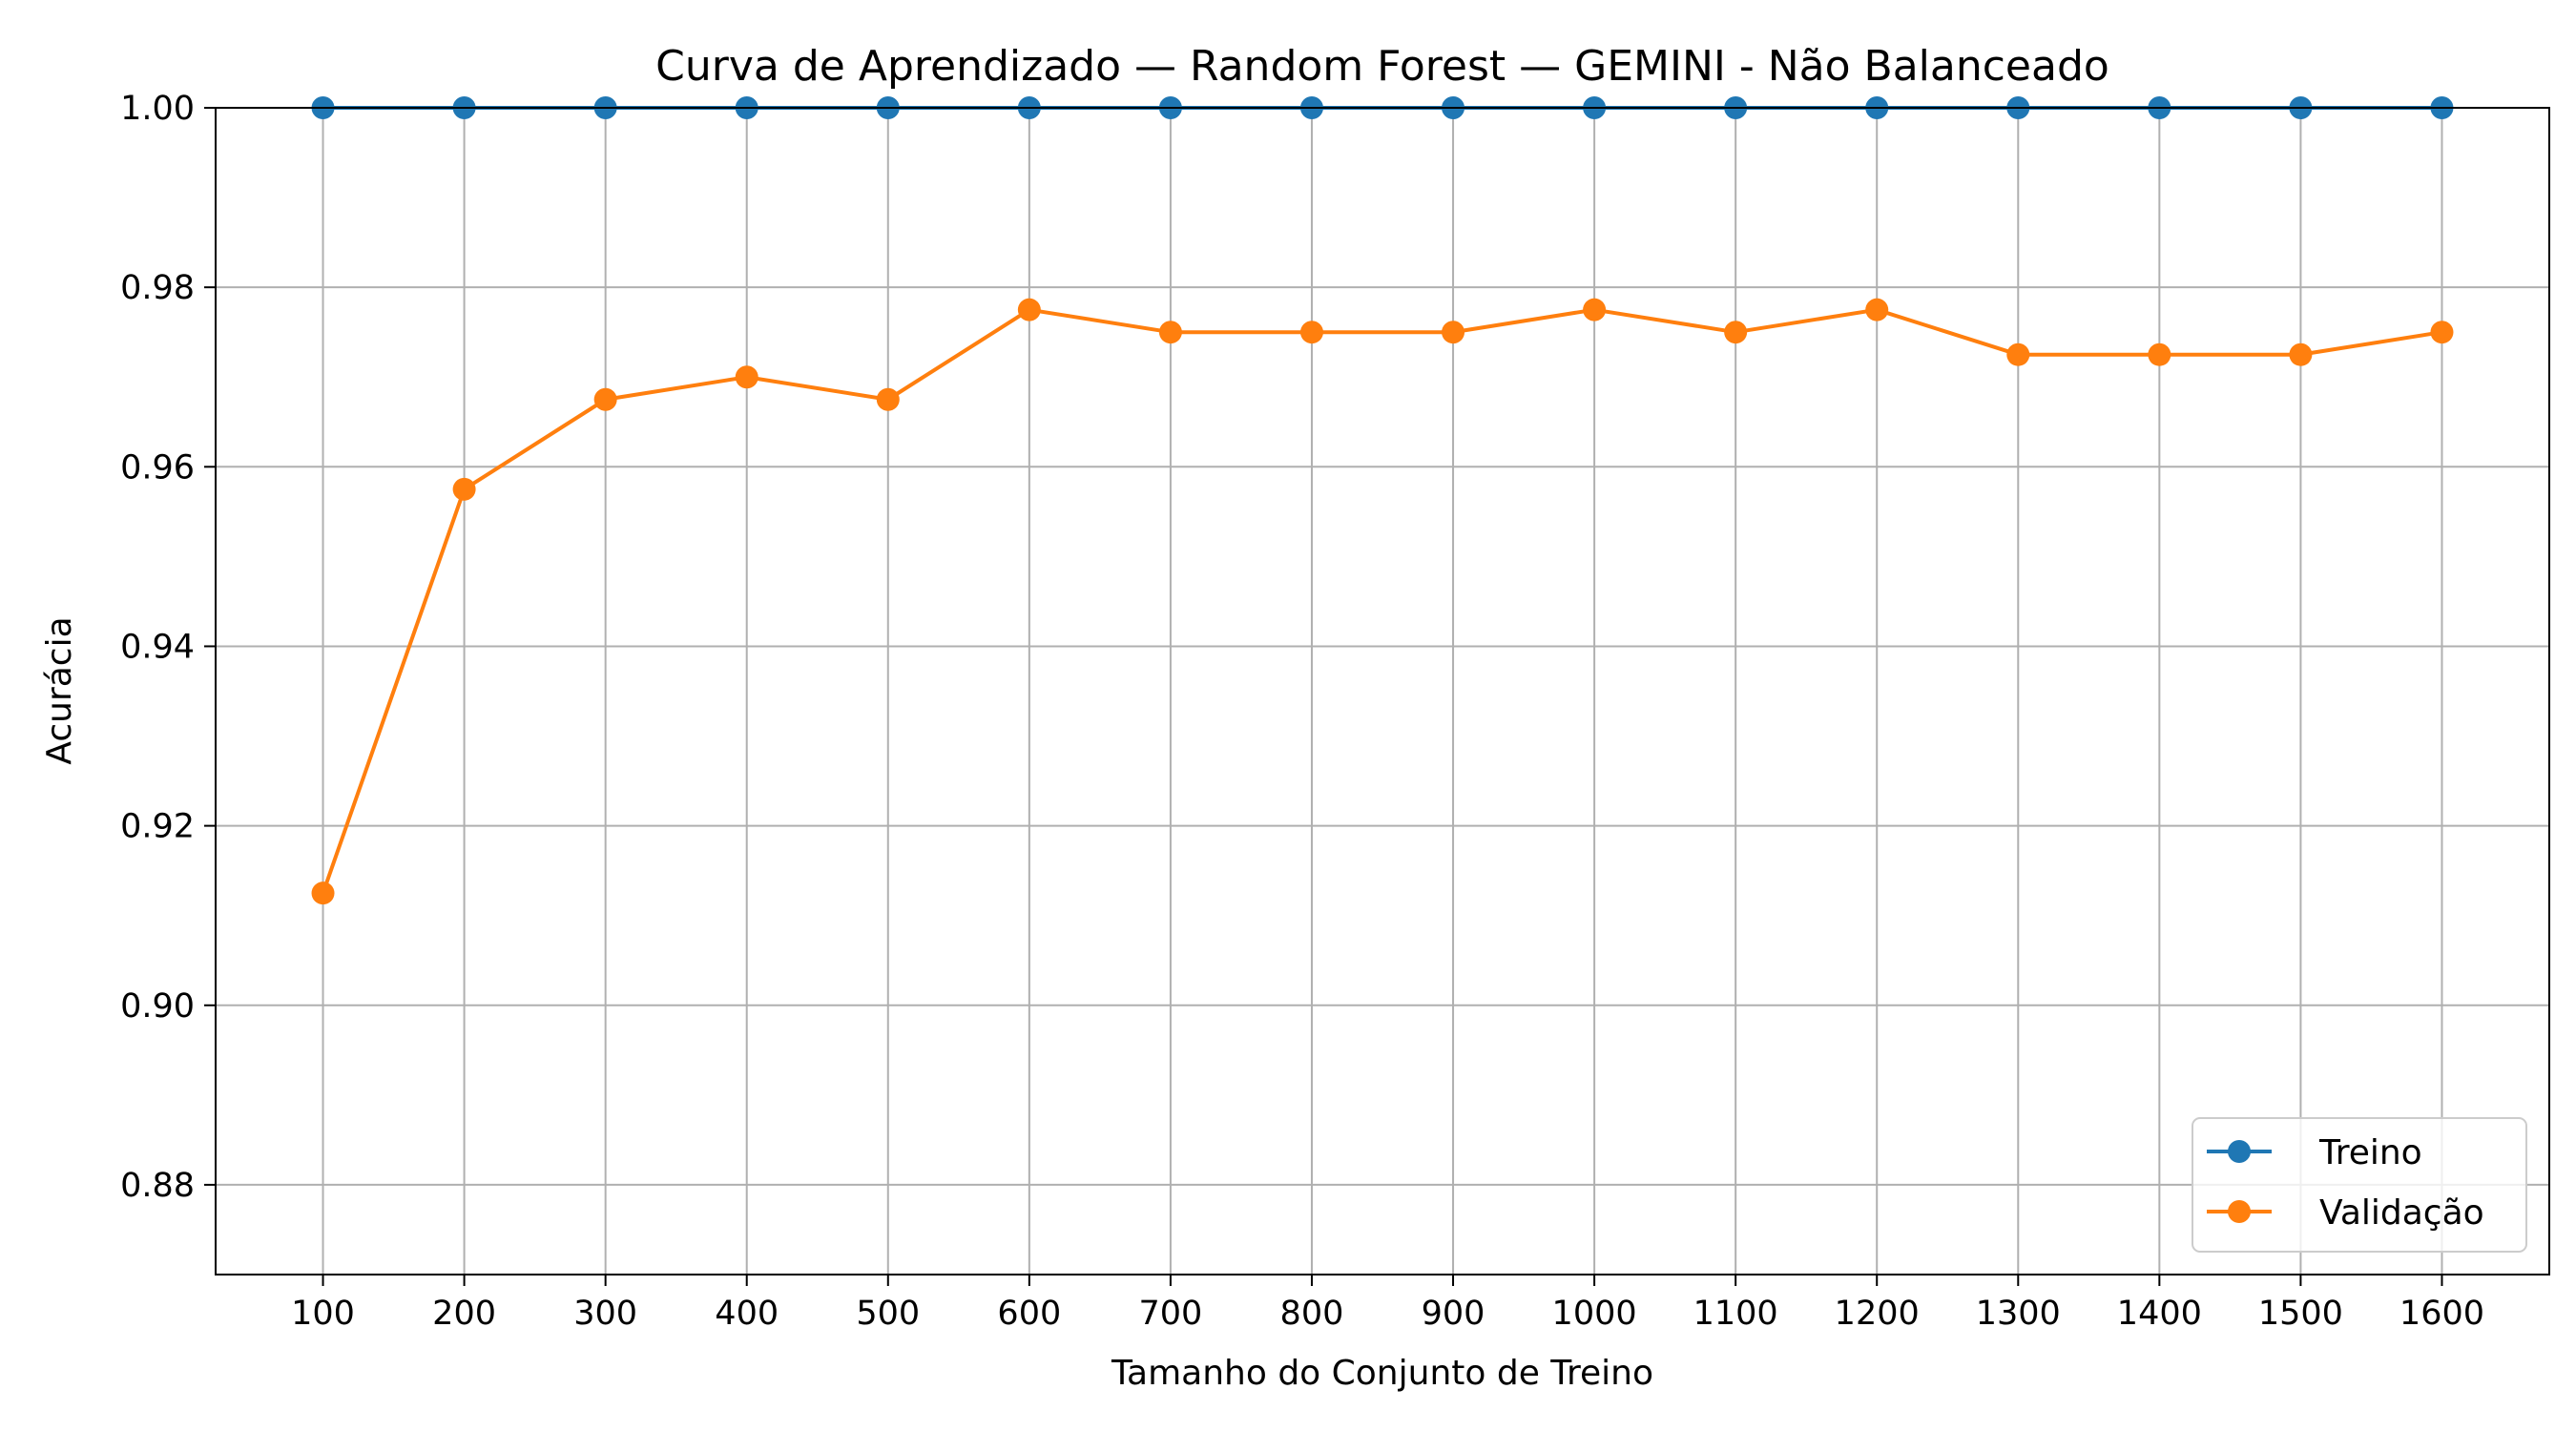 Image resolution: width=2576 pixels, height=1431 pixels. I want to click on y-axis: 0.88 0.90 0.92 0.94 0.96 0.98 1.00, so click(168, 647).